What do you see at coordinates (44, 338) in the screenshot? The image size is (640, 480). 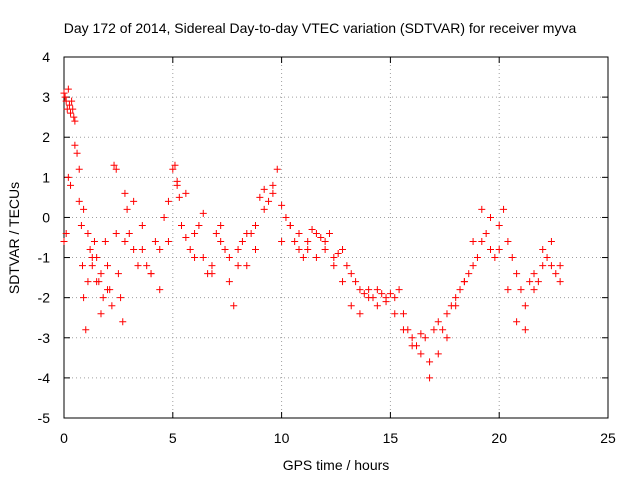 I see `y-tick-label: -3` at bounding box center [44, 338].